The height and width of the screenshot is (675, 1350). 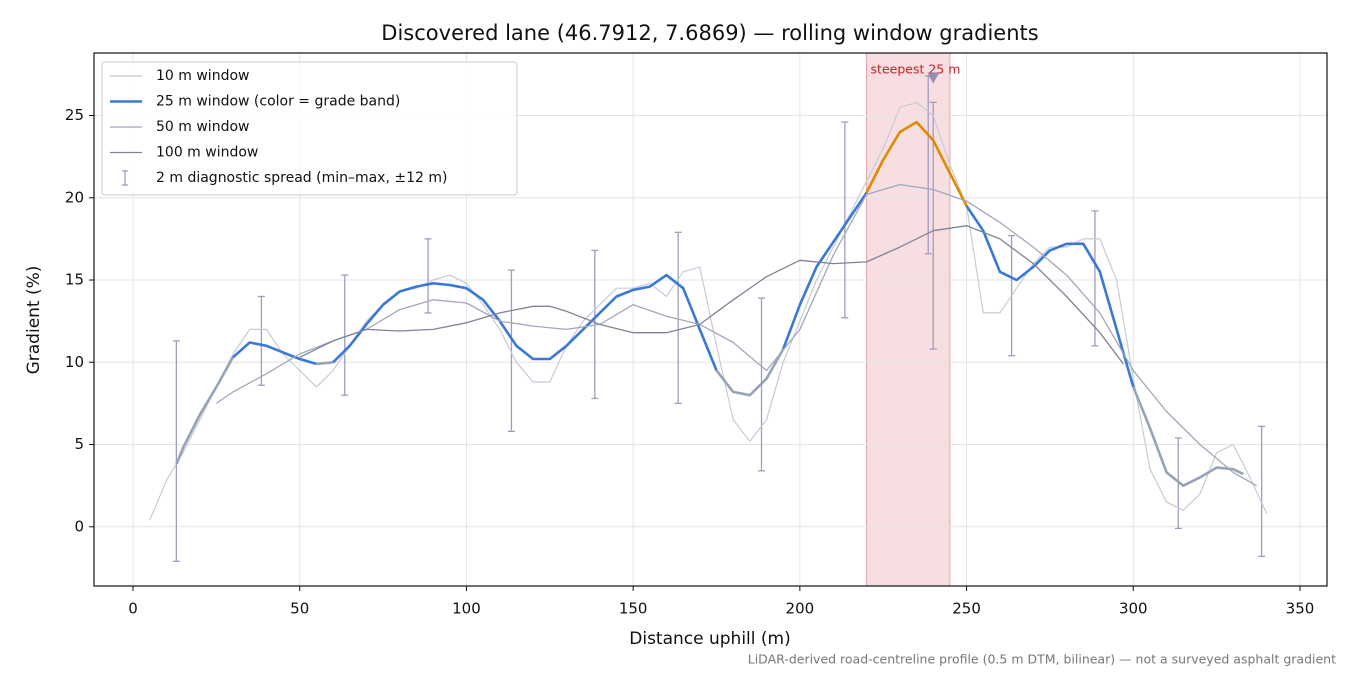 I want to click on steepest-marker, so click(x=933, y=78).